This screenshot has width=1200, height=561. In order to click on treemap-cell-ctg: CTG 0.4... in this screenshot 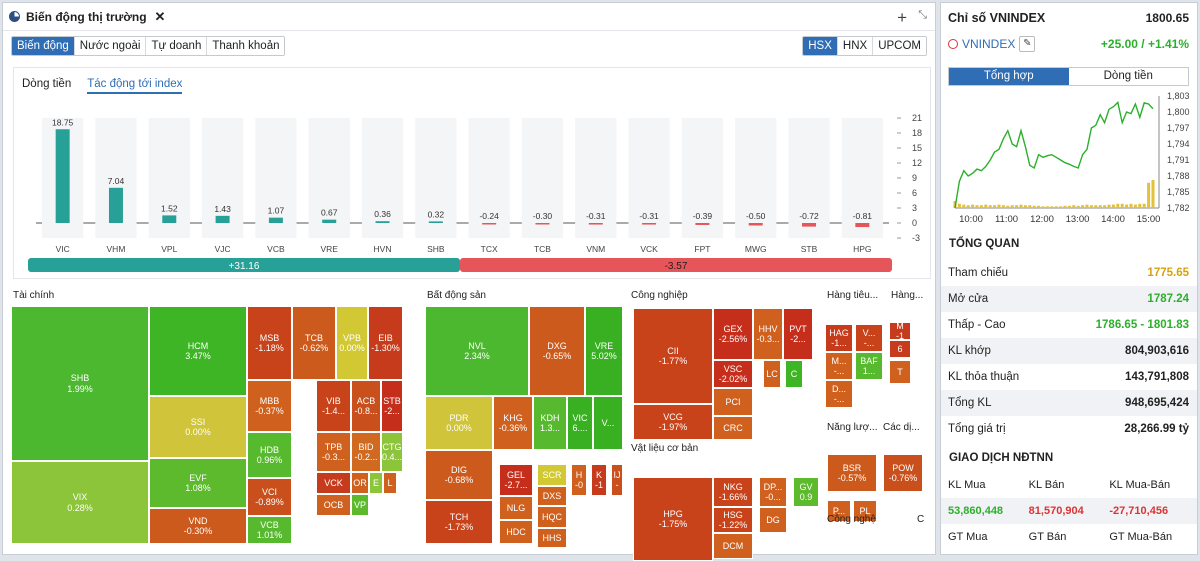, I will do `click(392, 452)`.